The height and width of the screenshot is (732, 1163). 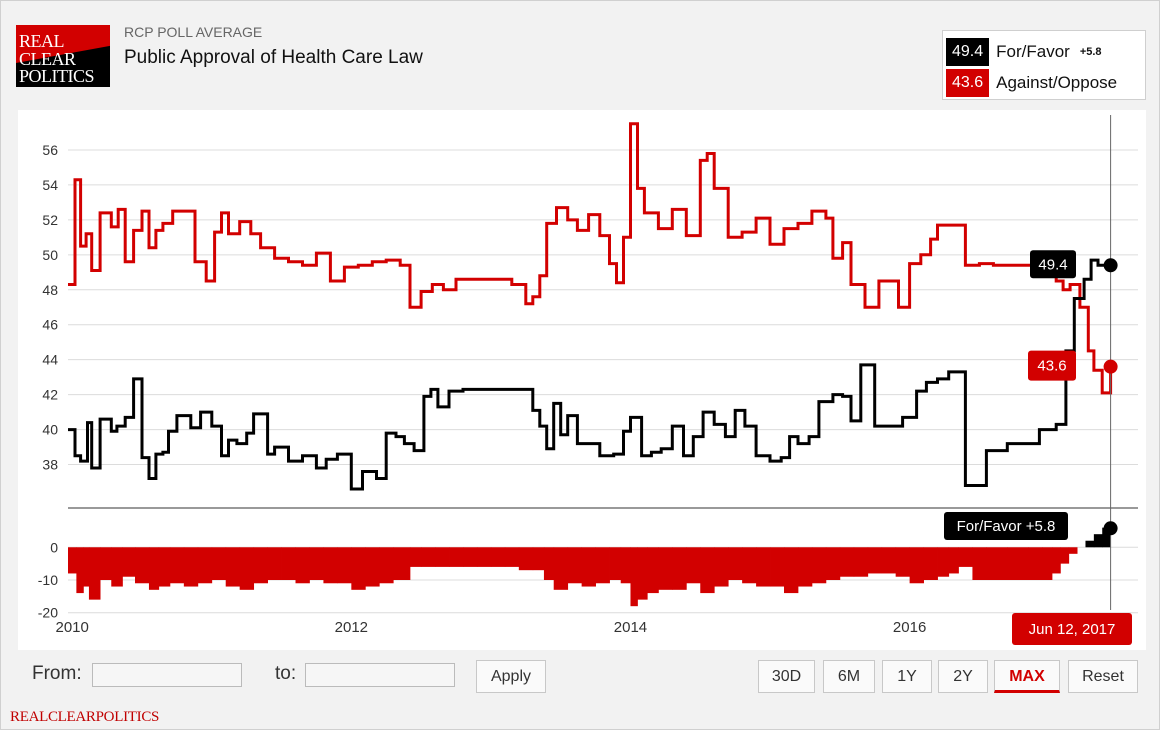 I want to click on main-y-tick-label: 54, so click(x=50, y=185).